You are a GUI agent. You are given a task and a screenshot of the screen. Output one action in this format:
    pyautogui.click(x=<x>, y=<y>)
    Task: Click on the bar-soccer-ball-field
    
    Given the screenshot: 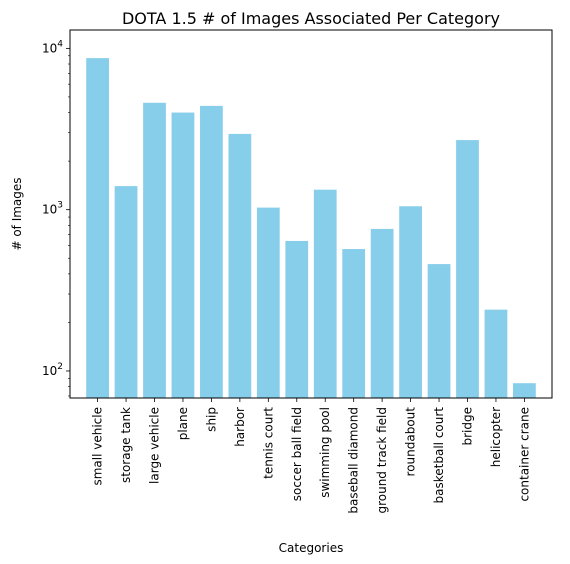 What is the action you would take?
    pyautogui.click(x=297, y=319)
    